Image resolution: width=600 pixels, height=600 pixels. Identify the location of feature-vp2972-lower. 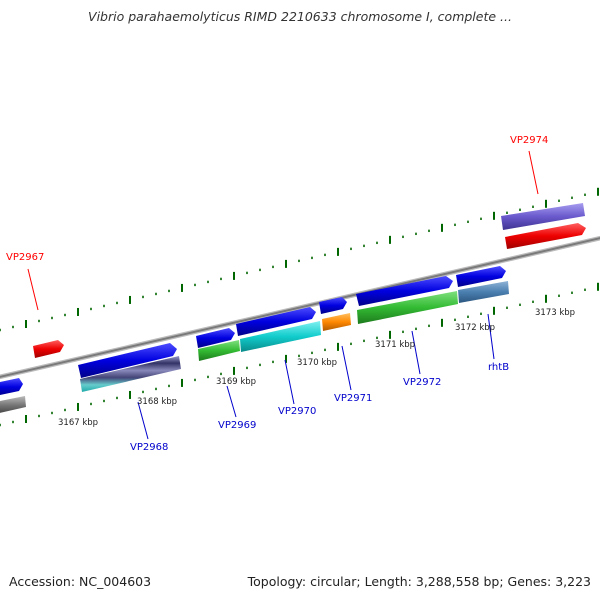
(407, 307).